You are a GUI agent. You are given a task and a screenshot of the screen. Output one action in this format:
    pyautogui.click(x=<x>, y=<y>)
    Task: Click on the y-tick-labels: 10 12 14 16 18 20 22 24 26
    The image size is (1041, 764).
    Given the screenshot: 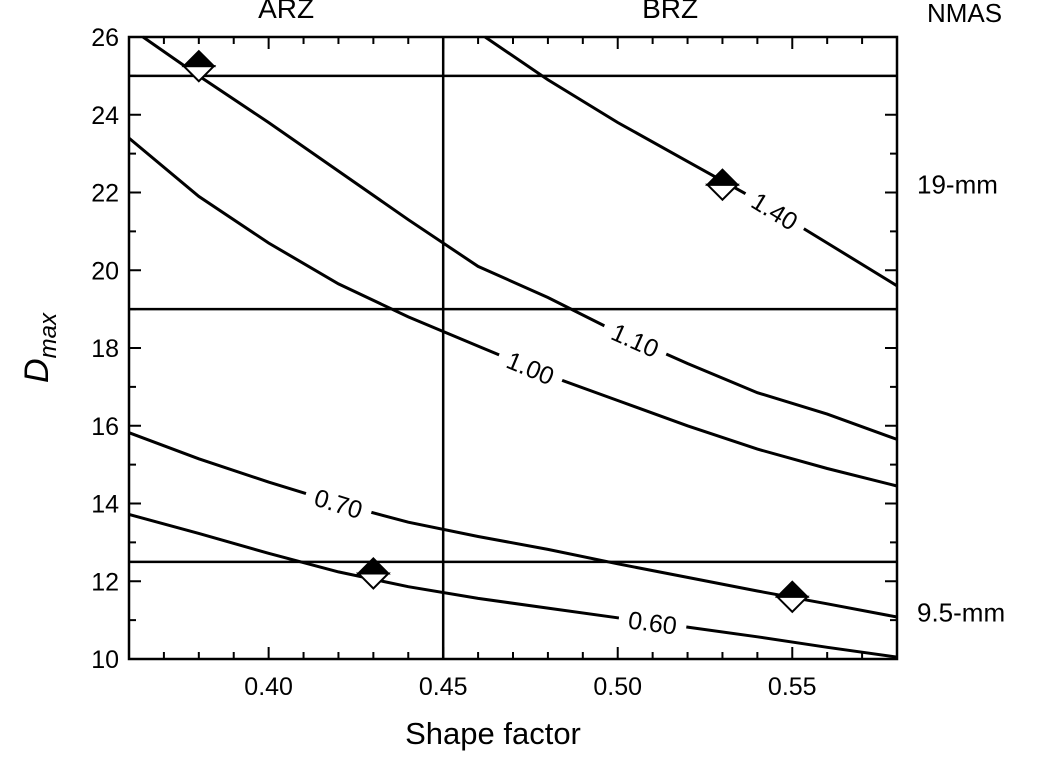 What is the action you would take?
    pyautogui.click(x=105, y=349)
    